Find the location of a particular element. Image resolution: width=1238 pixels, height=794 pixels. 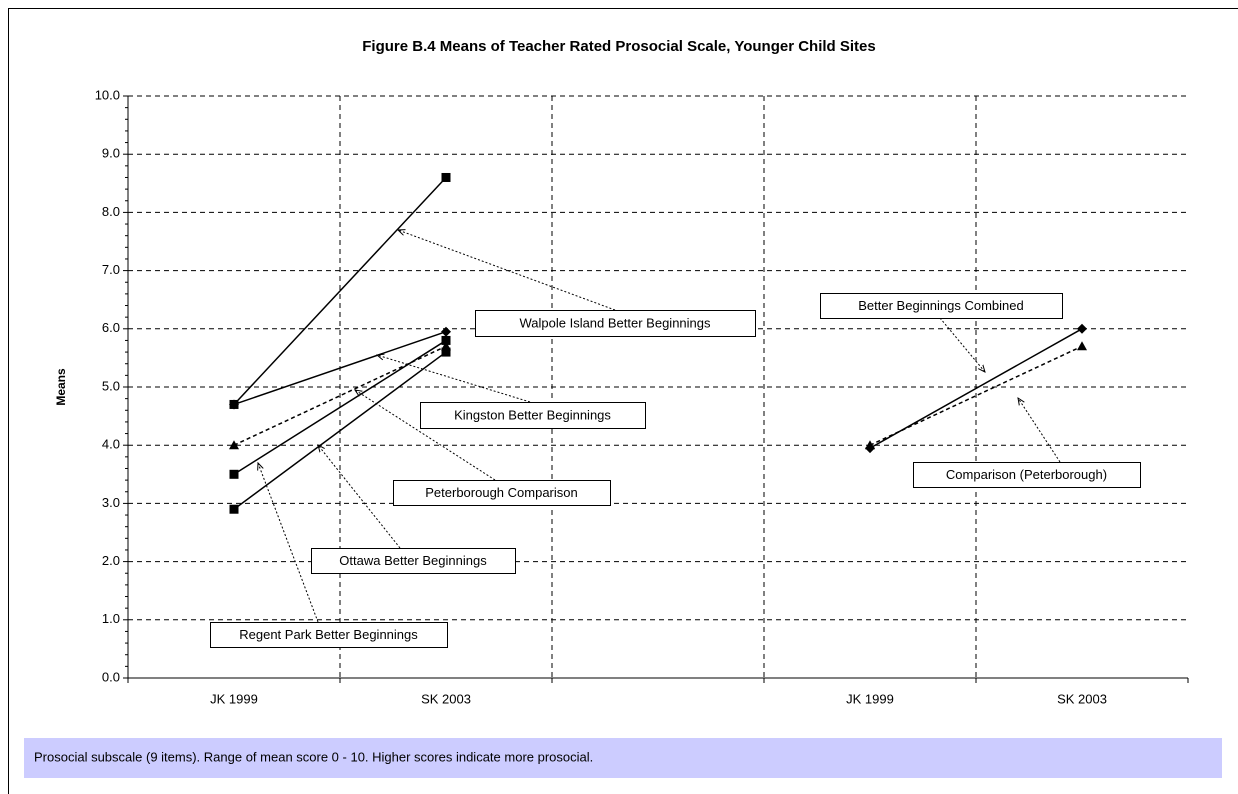

legend-label: Regent Park Better Beginnings is located at coordinates (328, 634).